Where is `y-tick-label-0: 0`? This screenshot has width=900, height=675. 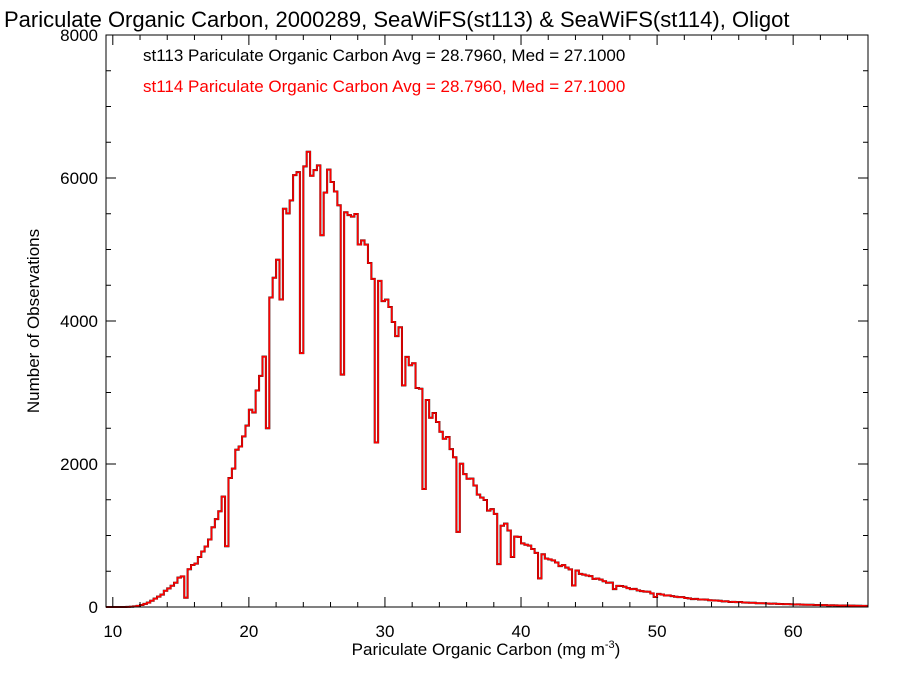
y-tick-label-0: 0 is located at coordinates (93, 607).